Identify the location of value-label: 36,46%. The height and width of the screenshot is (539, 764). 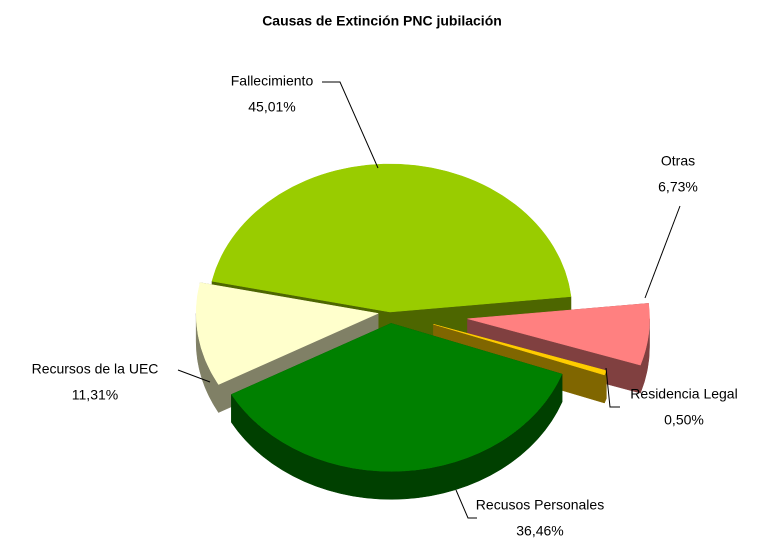
(539, 531).